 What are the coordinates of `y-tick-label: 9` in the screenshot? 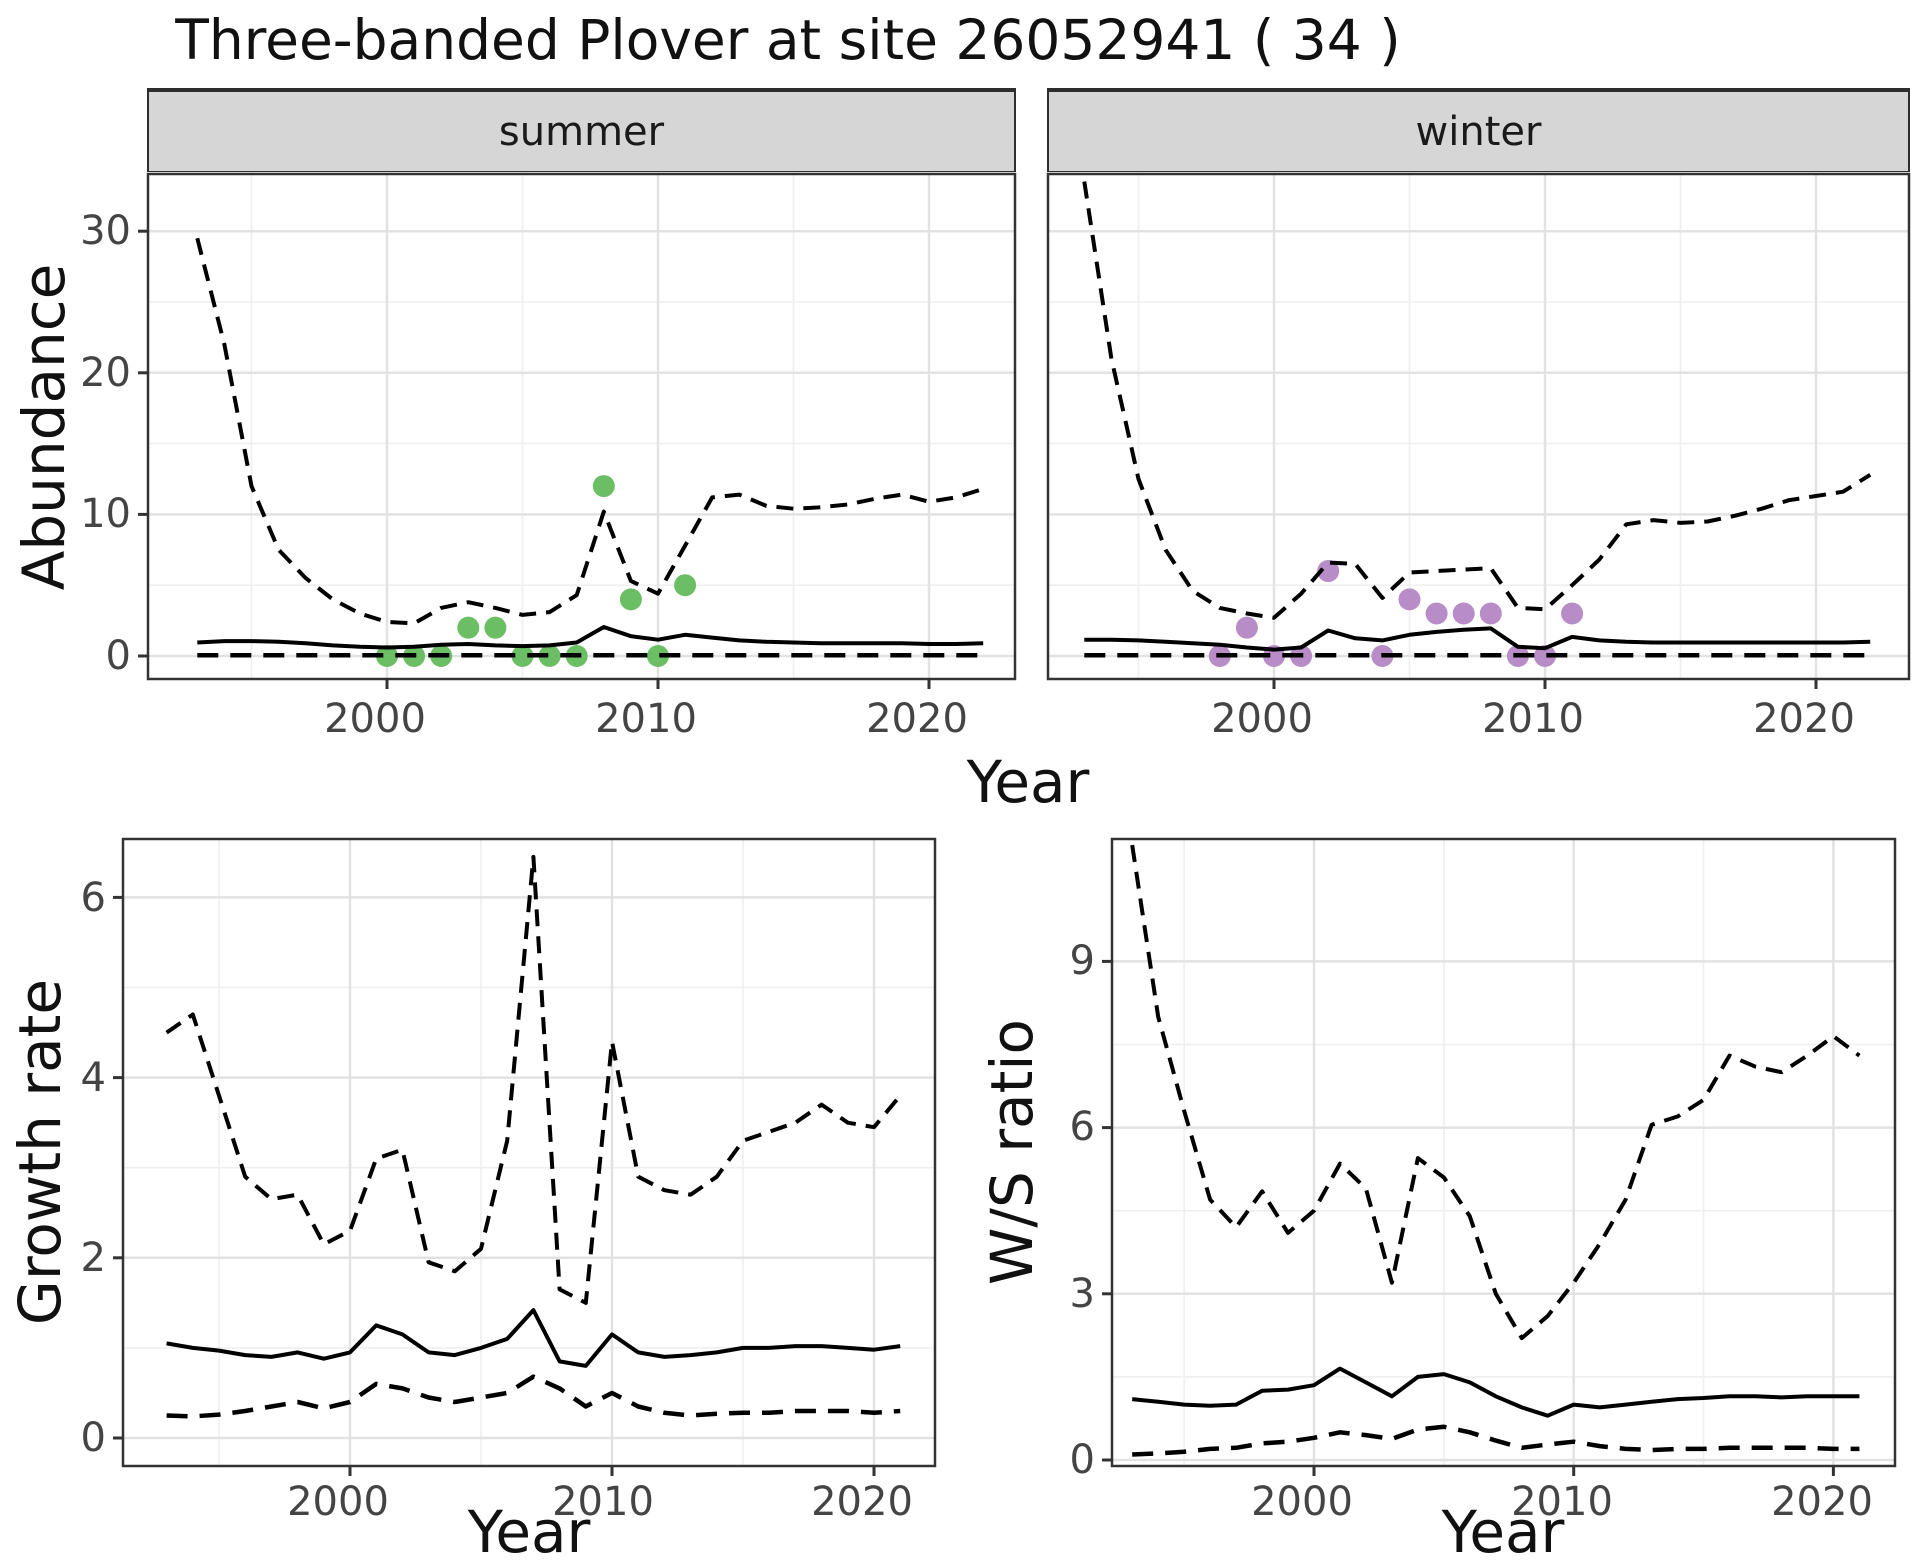 It's located at (1082, 961).